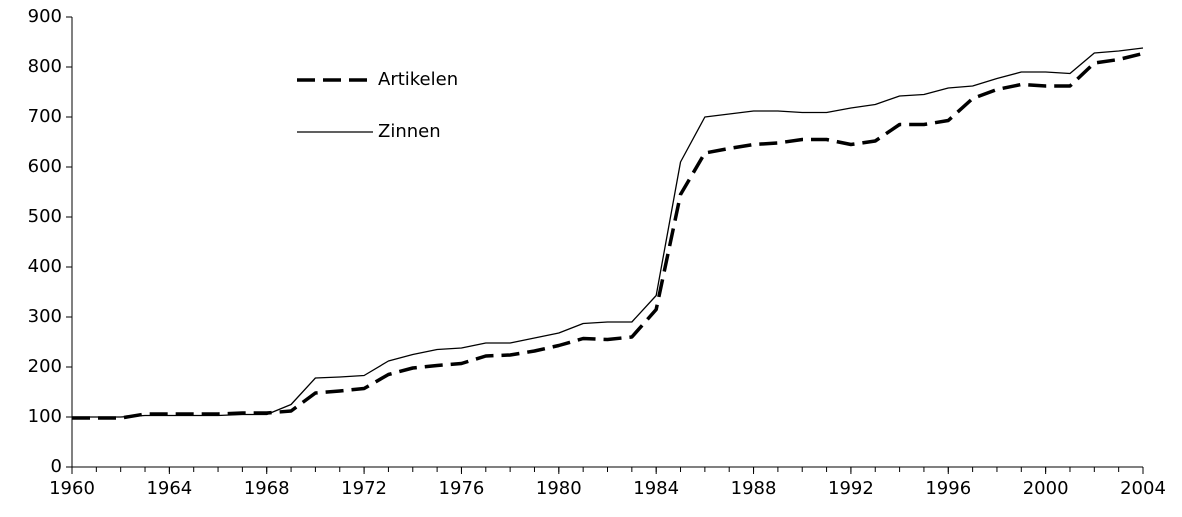 This screenshot has height=517, width=1182. I want to click on legend-label: Zinnen, so click(409, 131).